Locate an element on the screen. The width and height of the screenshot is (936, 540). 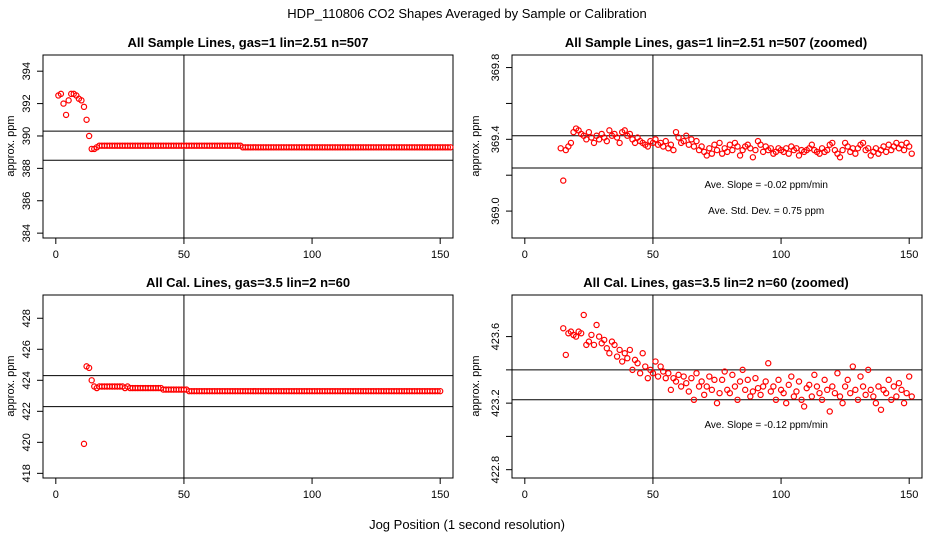
y-tick-label: 390 is located at coordinates (27, 136).